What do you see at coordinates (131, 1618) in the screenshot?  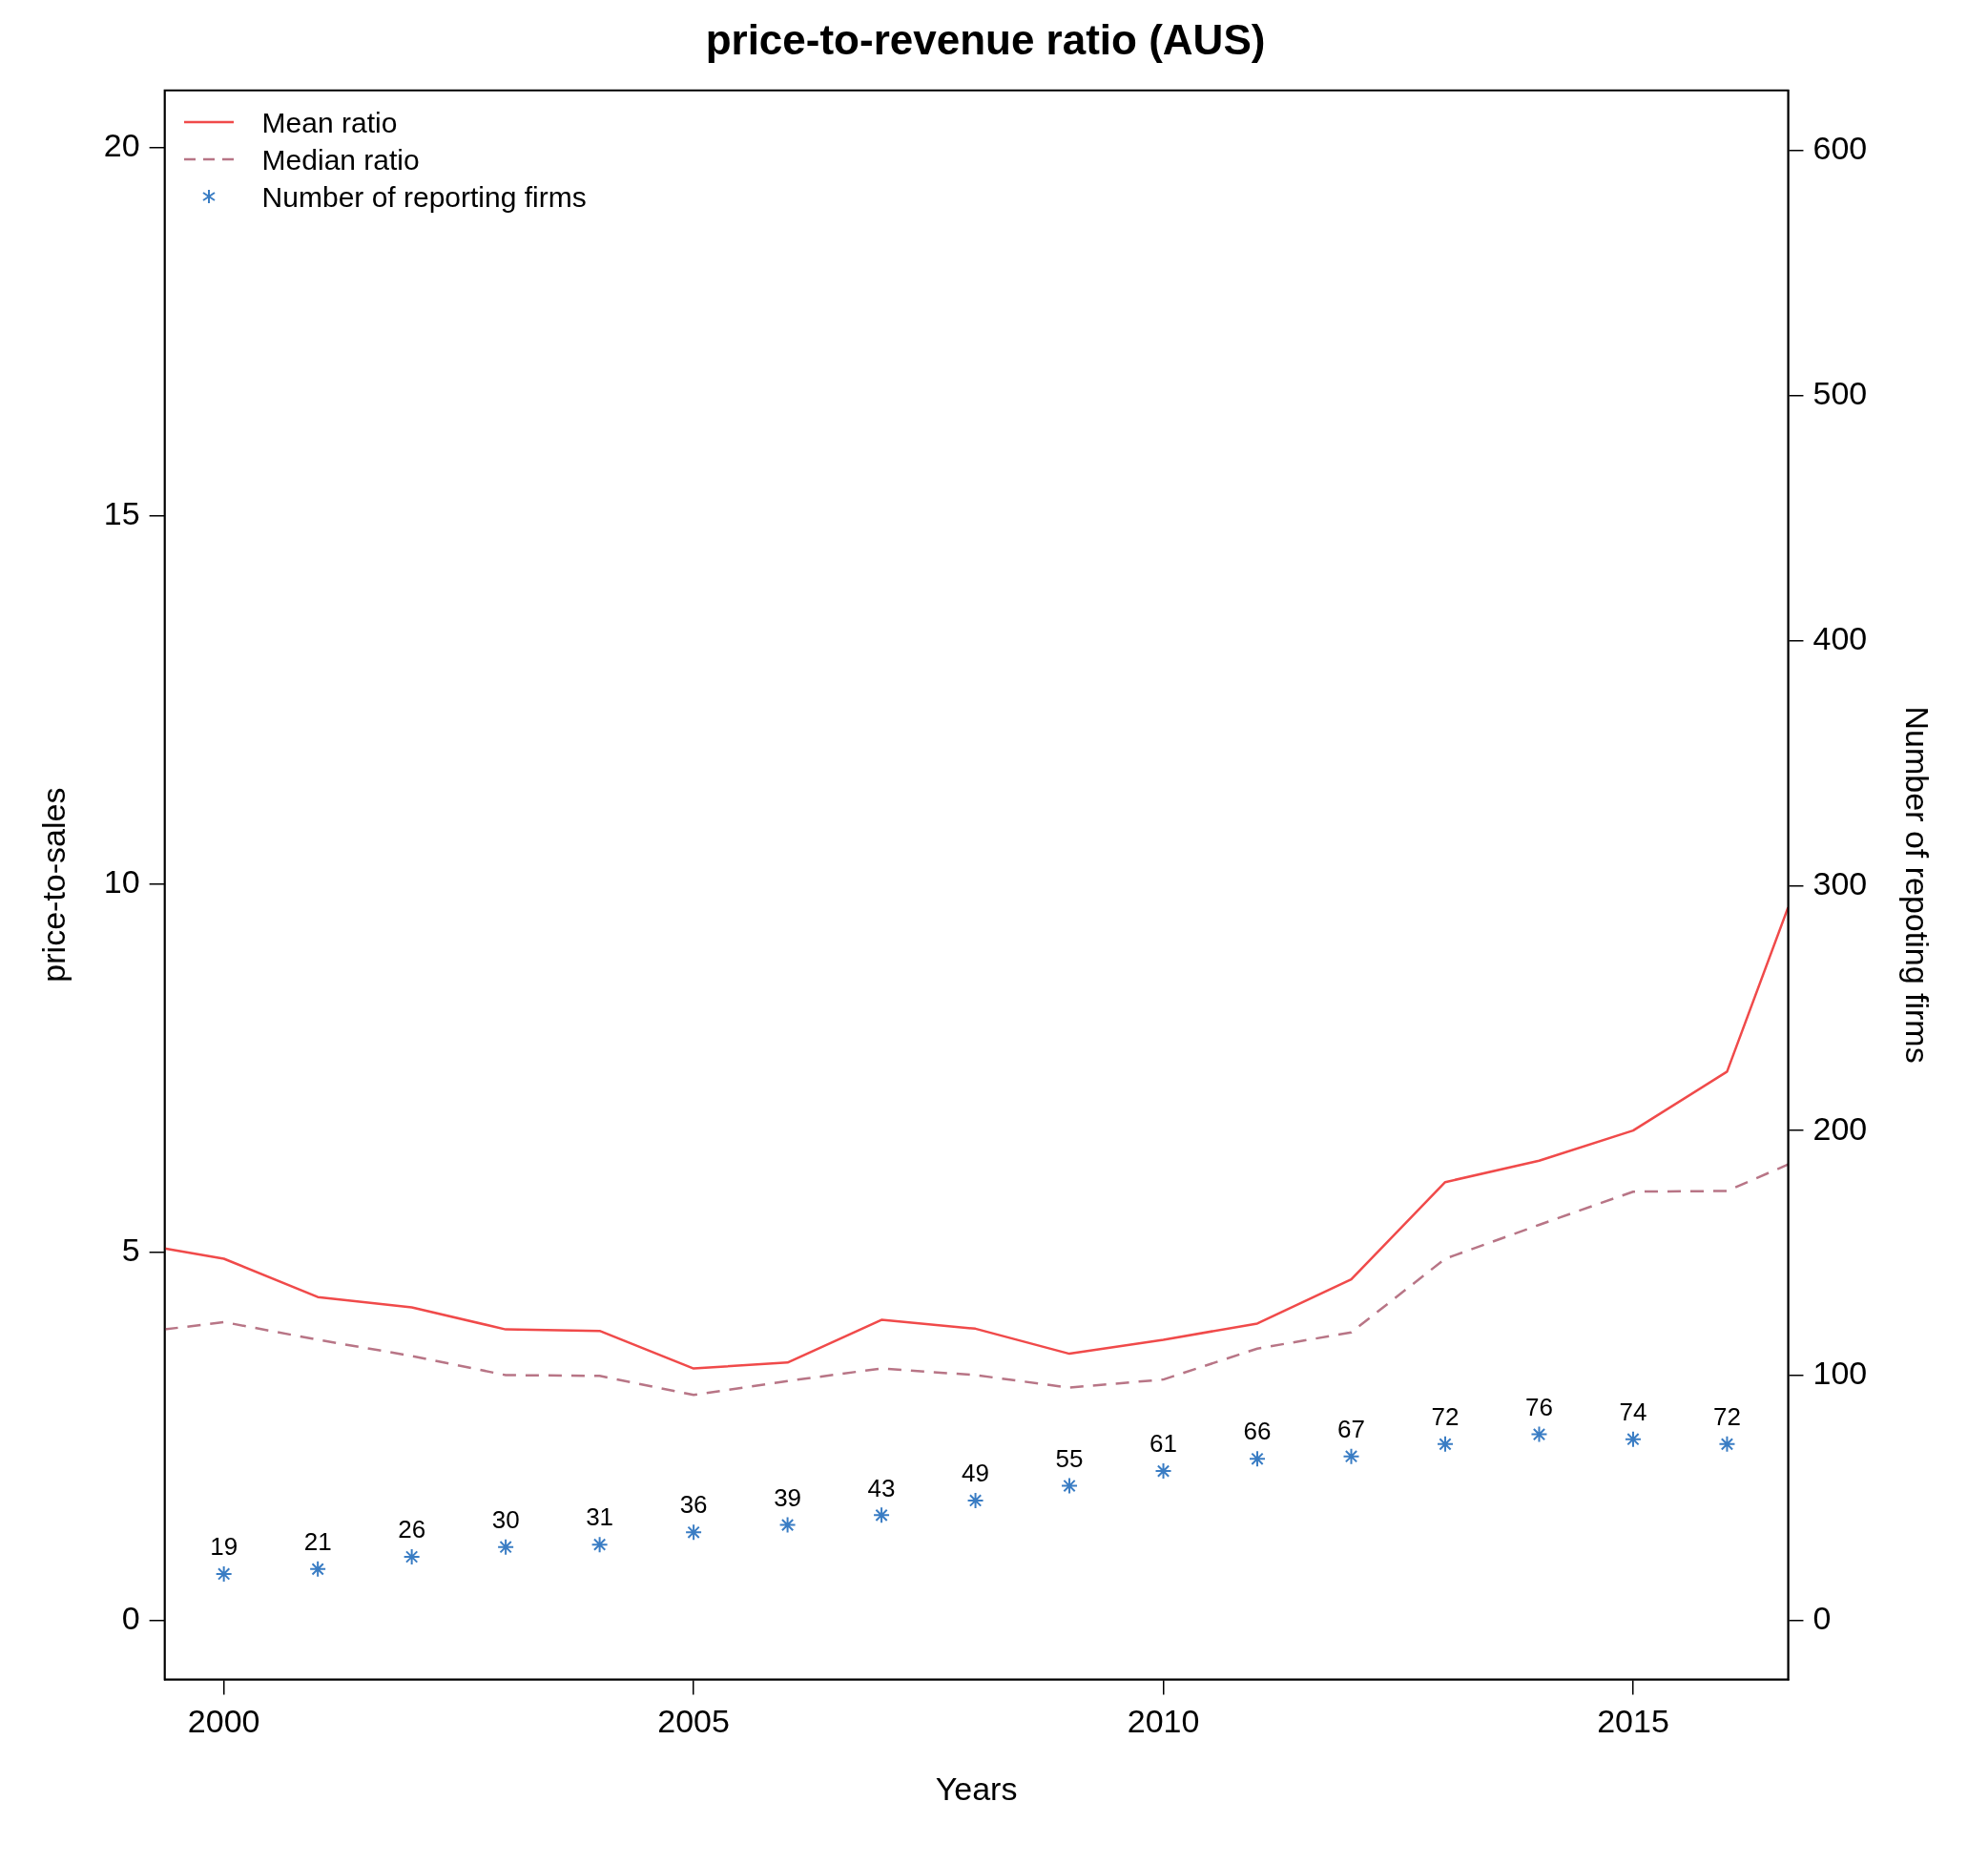 I see `y-tick-label: 0` at bounding box center [131, 1618].